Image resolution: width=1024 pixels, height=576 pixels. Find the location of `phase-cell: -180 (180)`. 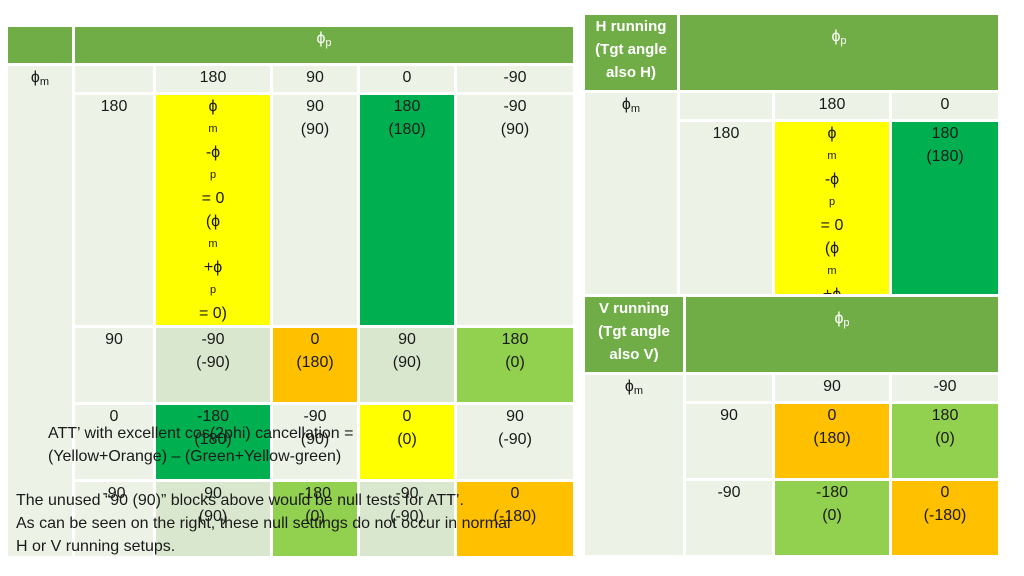

phase-cell: -180 (180) is located at coordinates (213, 442).